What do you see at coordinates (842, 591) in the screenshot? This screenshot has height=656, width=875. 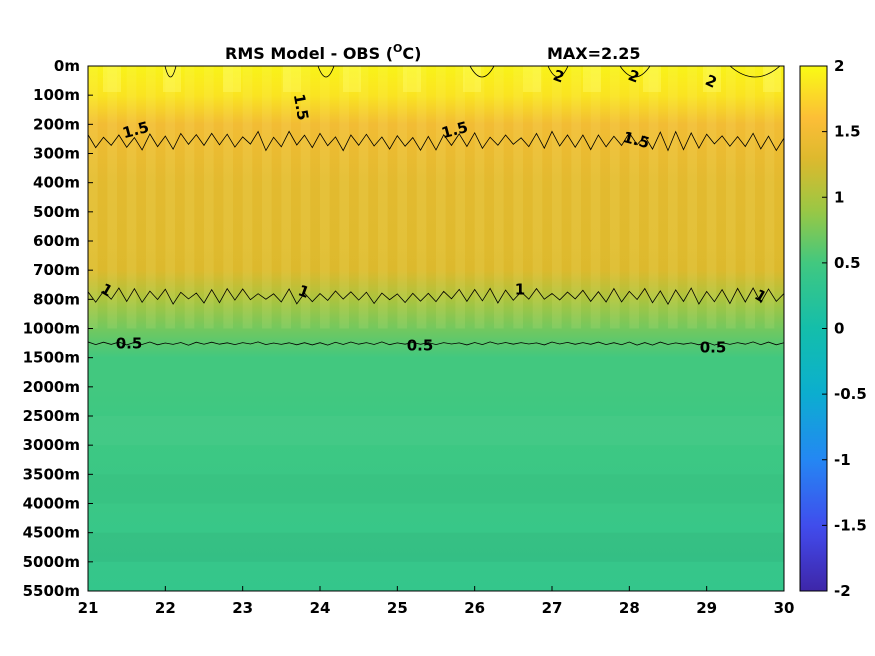 I see `colorbar-tick-label: -2` at bounding box center [842, 591].